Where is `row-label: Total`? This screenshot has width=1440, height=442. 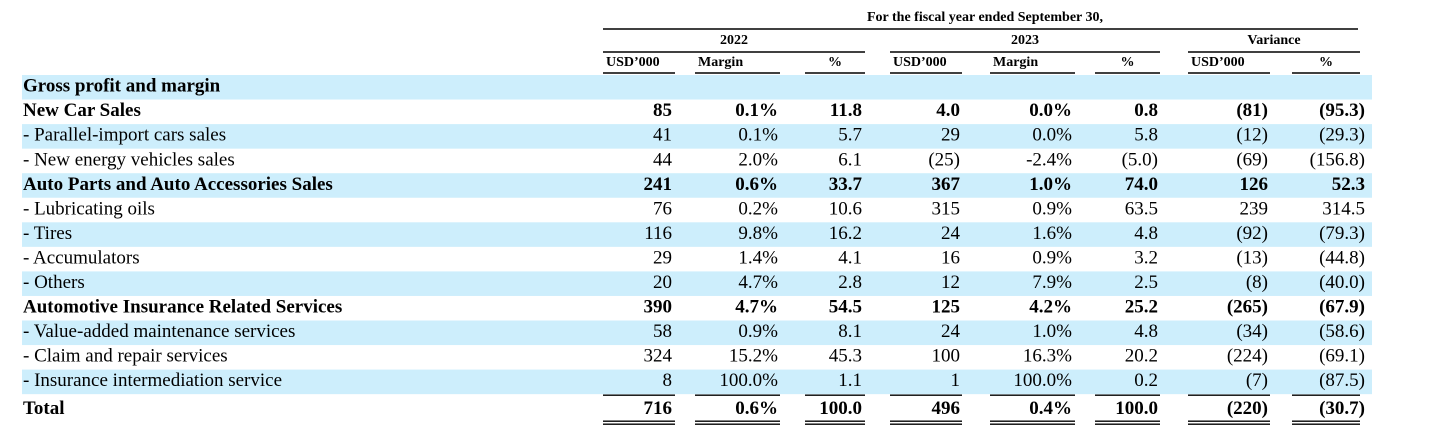 row-label: Total is located at coordinates (44, 408).